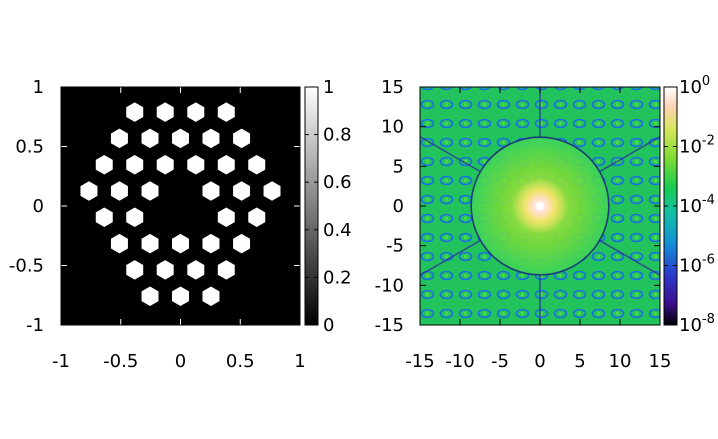  I want to click on aperture-y-tick-labels: 1 0.5 0 -0.5 -1, so click(26, 206).